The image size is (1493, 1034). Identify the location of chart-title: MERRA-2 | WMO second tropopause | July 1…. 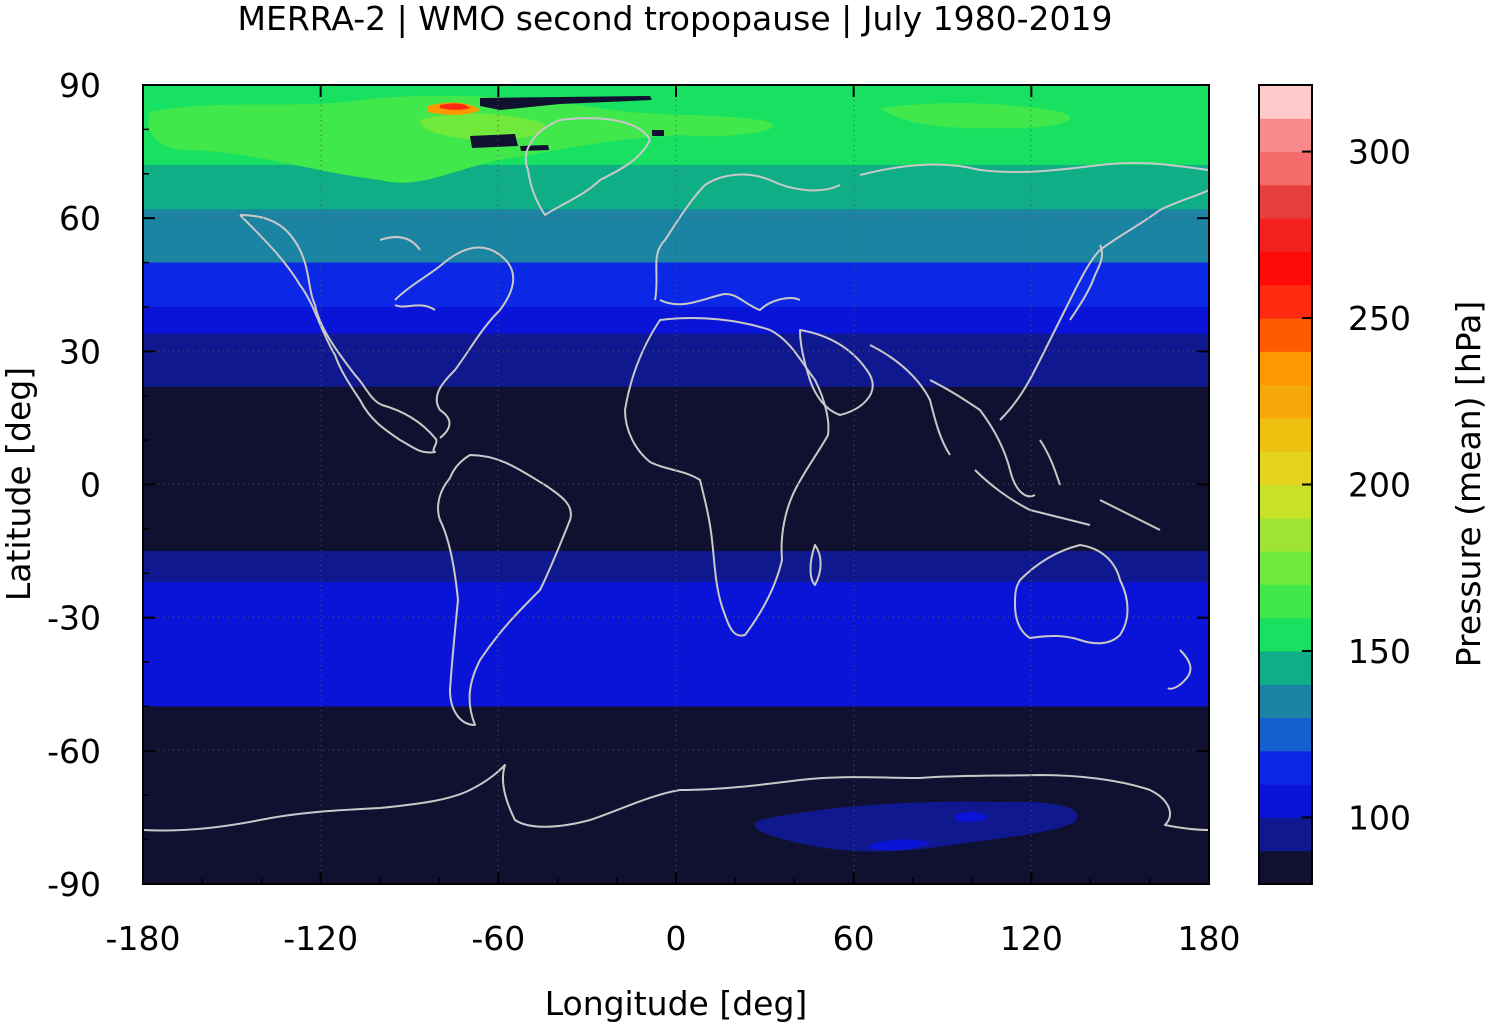
(675, 19).